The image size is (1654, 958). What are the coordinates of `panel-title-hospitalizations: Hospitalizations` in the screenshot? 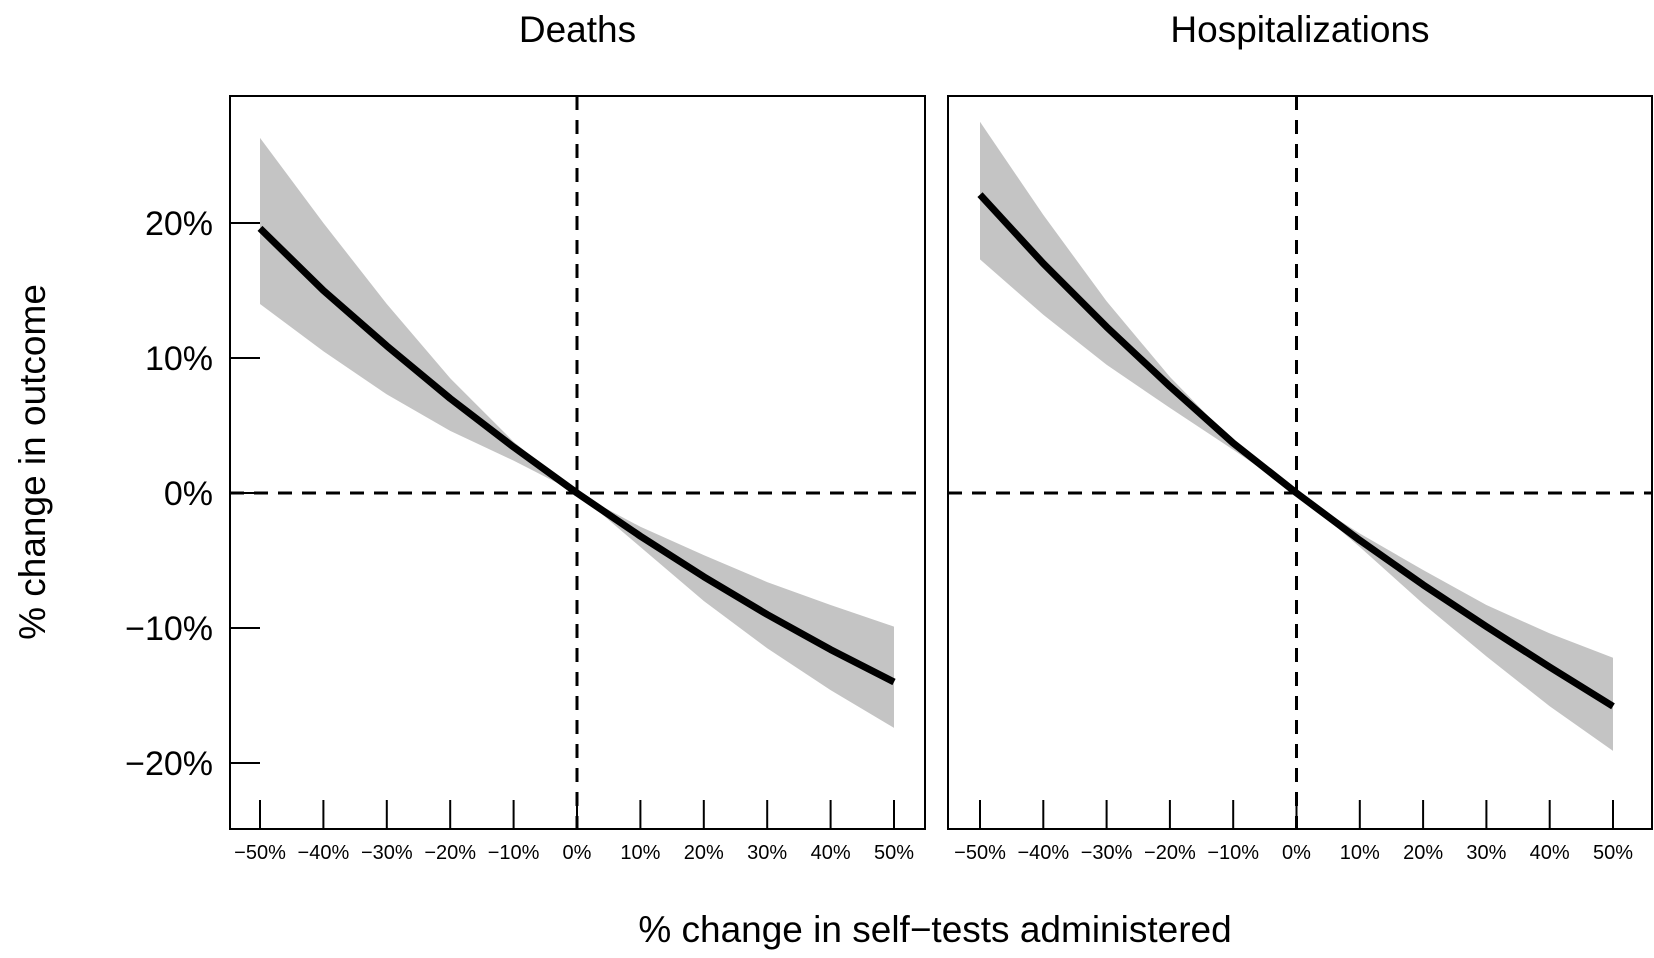 It's located at (1299, 29).